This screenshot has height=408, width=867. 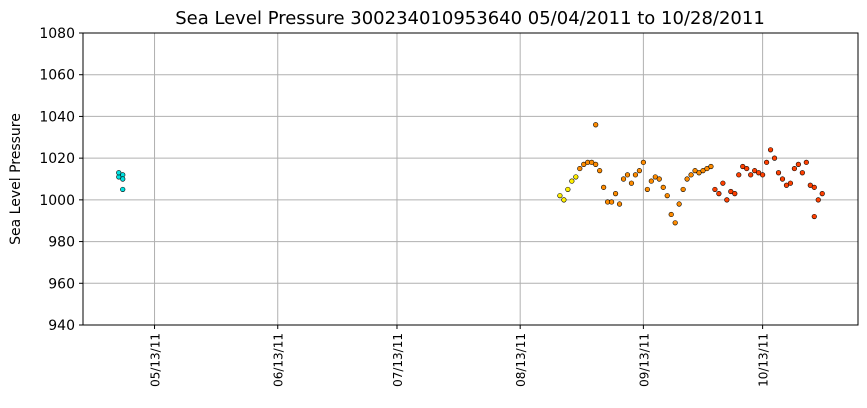 I want to click on x-tick-label: 10/13/11, so click(x=764, y=360).